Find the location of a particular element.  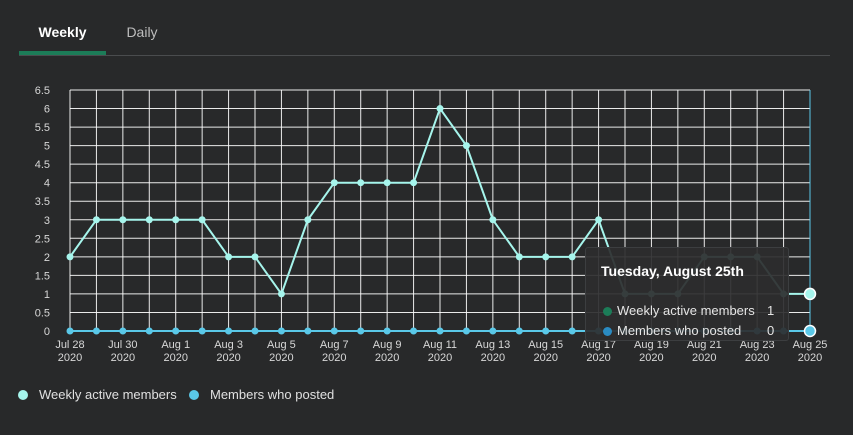

y-tick-label: 2.5 is located at coordinates (42, 239).